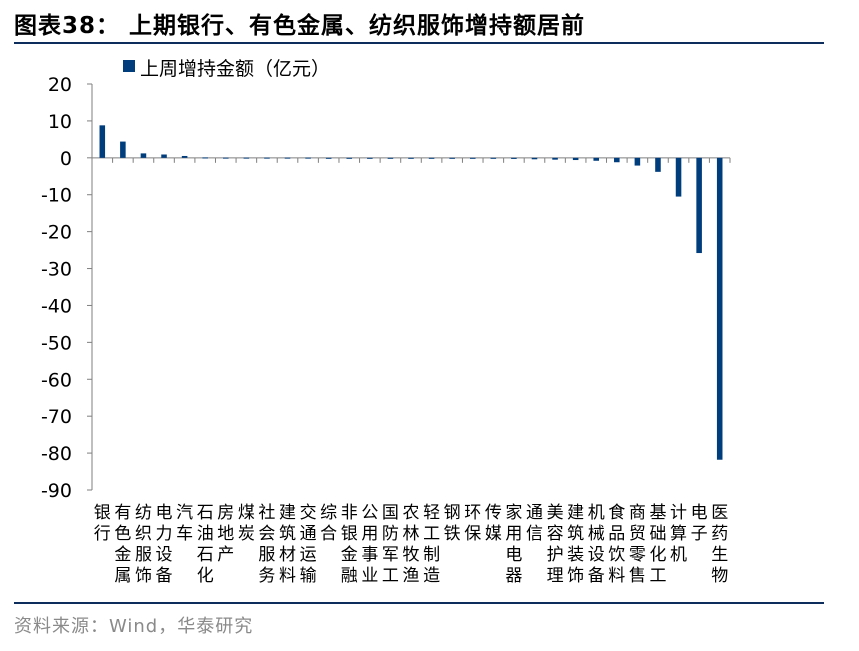 This screenshot has height=651, width=859. Describe the element at coordinates (205, 544) in the screenshot. I see `x-tick-label: 石油石化` at that location.